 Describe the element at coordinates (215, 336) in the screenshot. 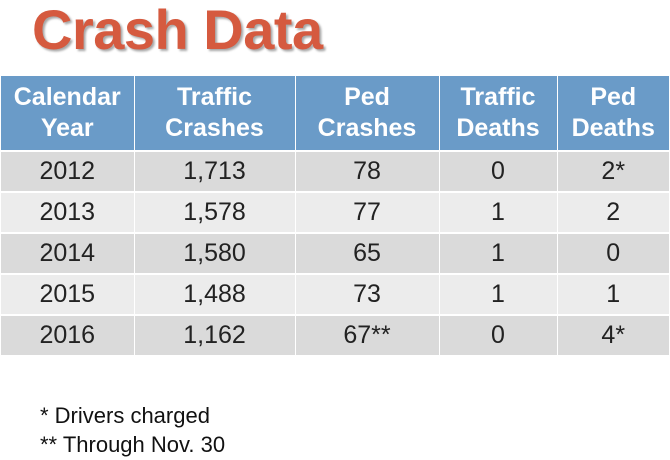

I see `cell-traffic-crashes: 1,162` at that location.